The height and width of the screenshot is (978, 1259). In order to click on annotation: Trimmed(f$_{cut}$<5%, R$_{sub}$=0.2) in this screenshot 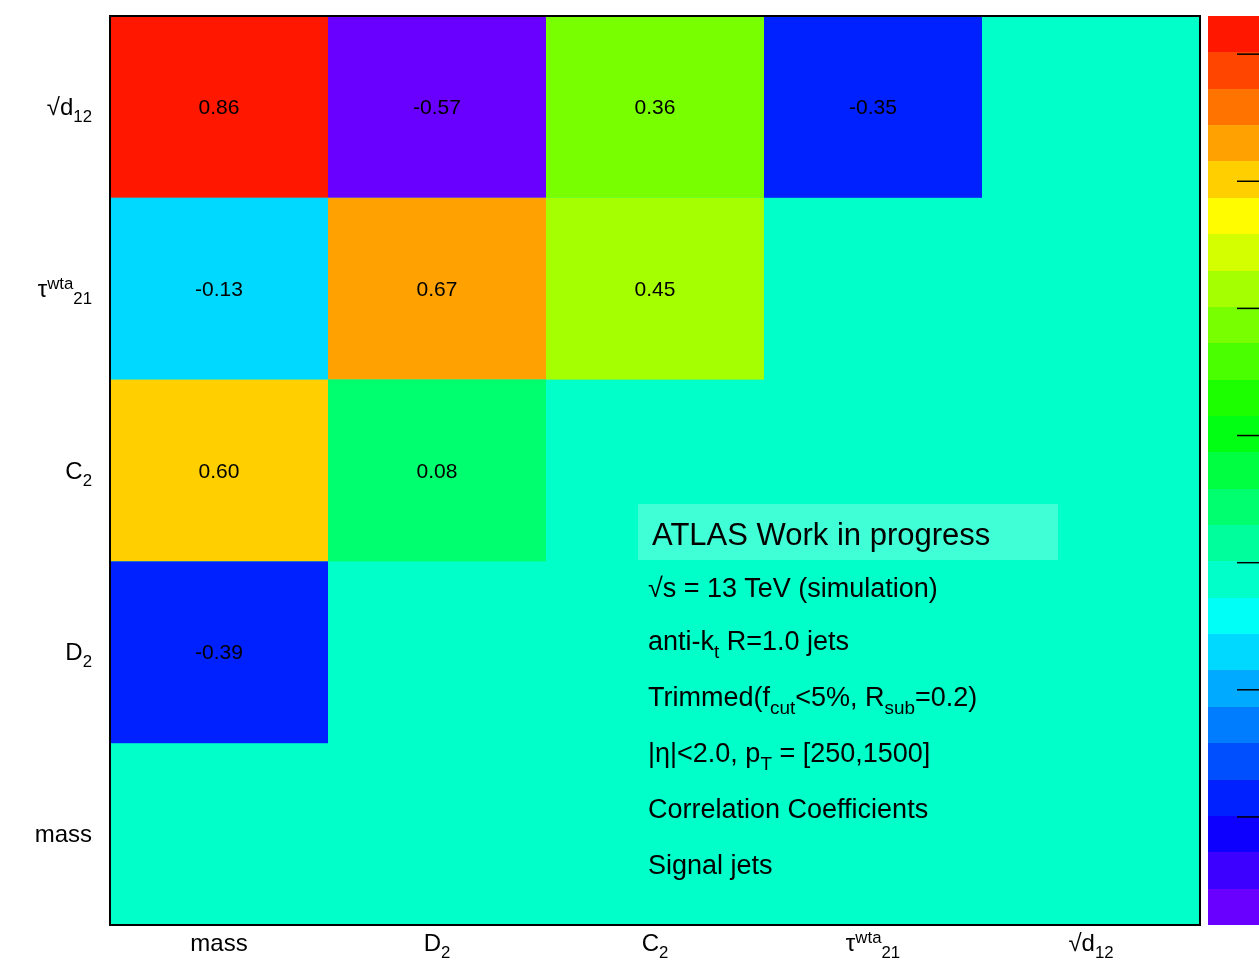, I will do `click(813, 700)`.